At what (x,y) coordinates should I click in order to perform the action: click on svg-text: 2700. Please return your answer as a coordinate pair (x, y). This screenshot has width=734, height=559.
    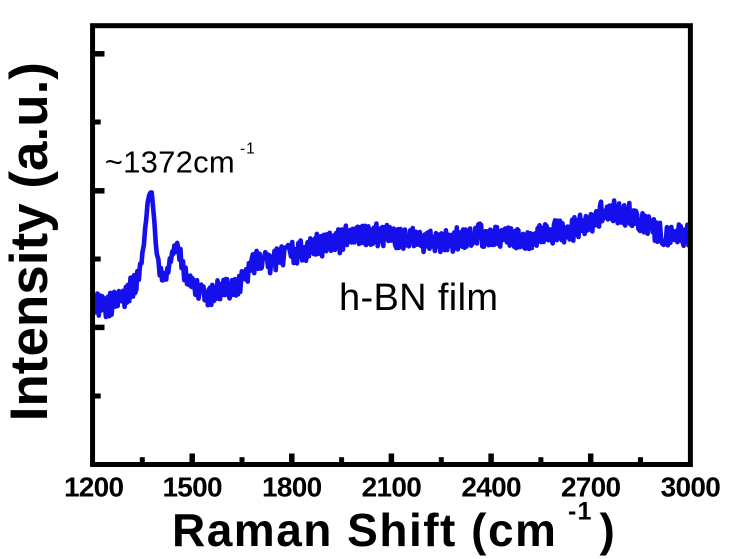
    Looking at the image, I should click on (591, 486).